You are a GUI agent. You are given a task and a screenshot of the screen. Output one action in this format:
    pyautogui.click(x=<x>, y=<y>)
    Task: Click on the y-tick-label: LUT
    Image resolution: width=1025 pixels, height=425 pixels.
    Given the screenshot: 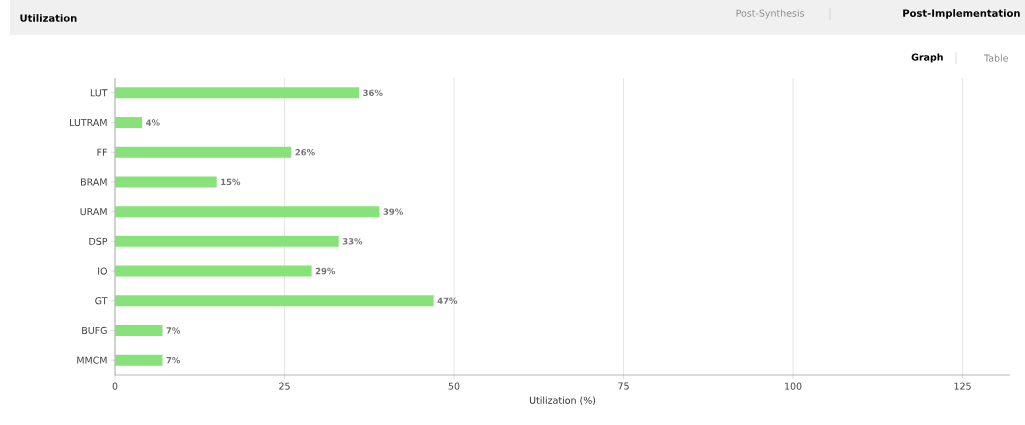 What is the action you would take?
    pyautogui.click(x=99, y=93)
    